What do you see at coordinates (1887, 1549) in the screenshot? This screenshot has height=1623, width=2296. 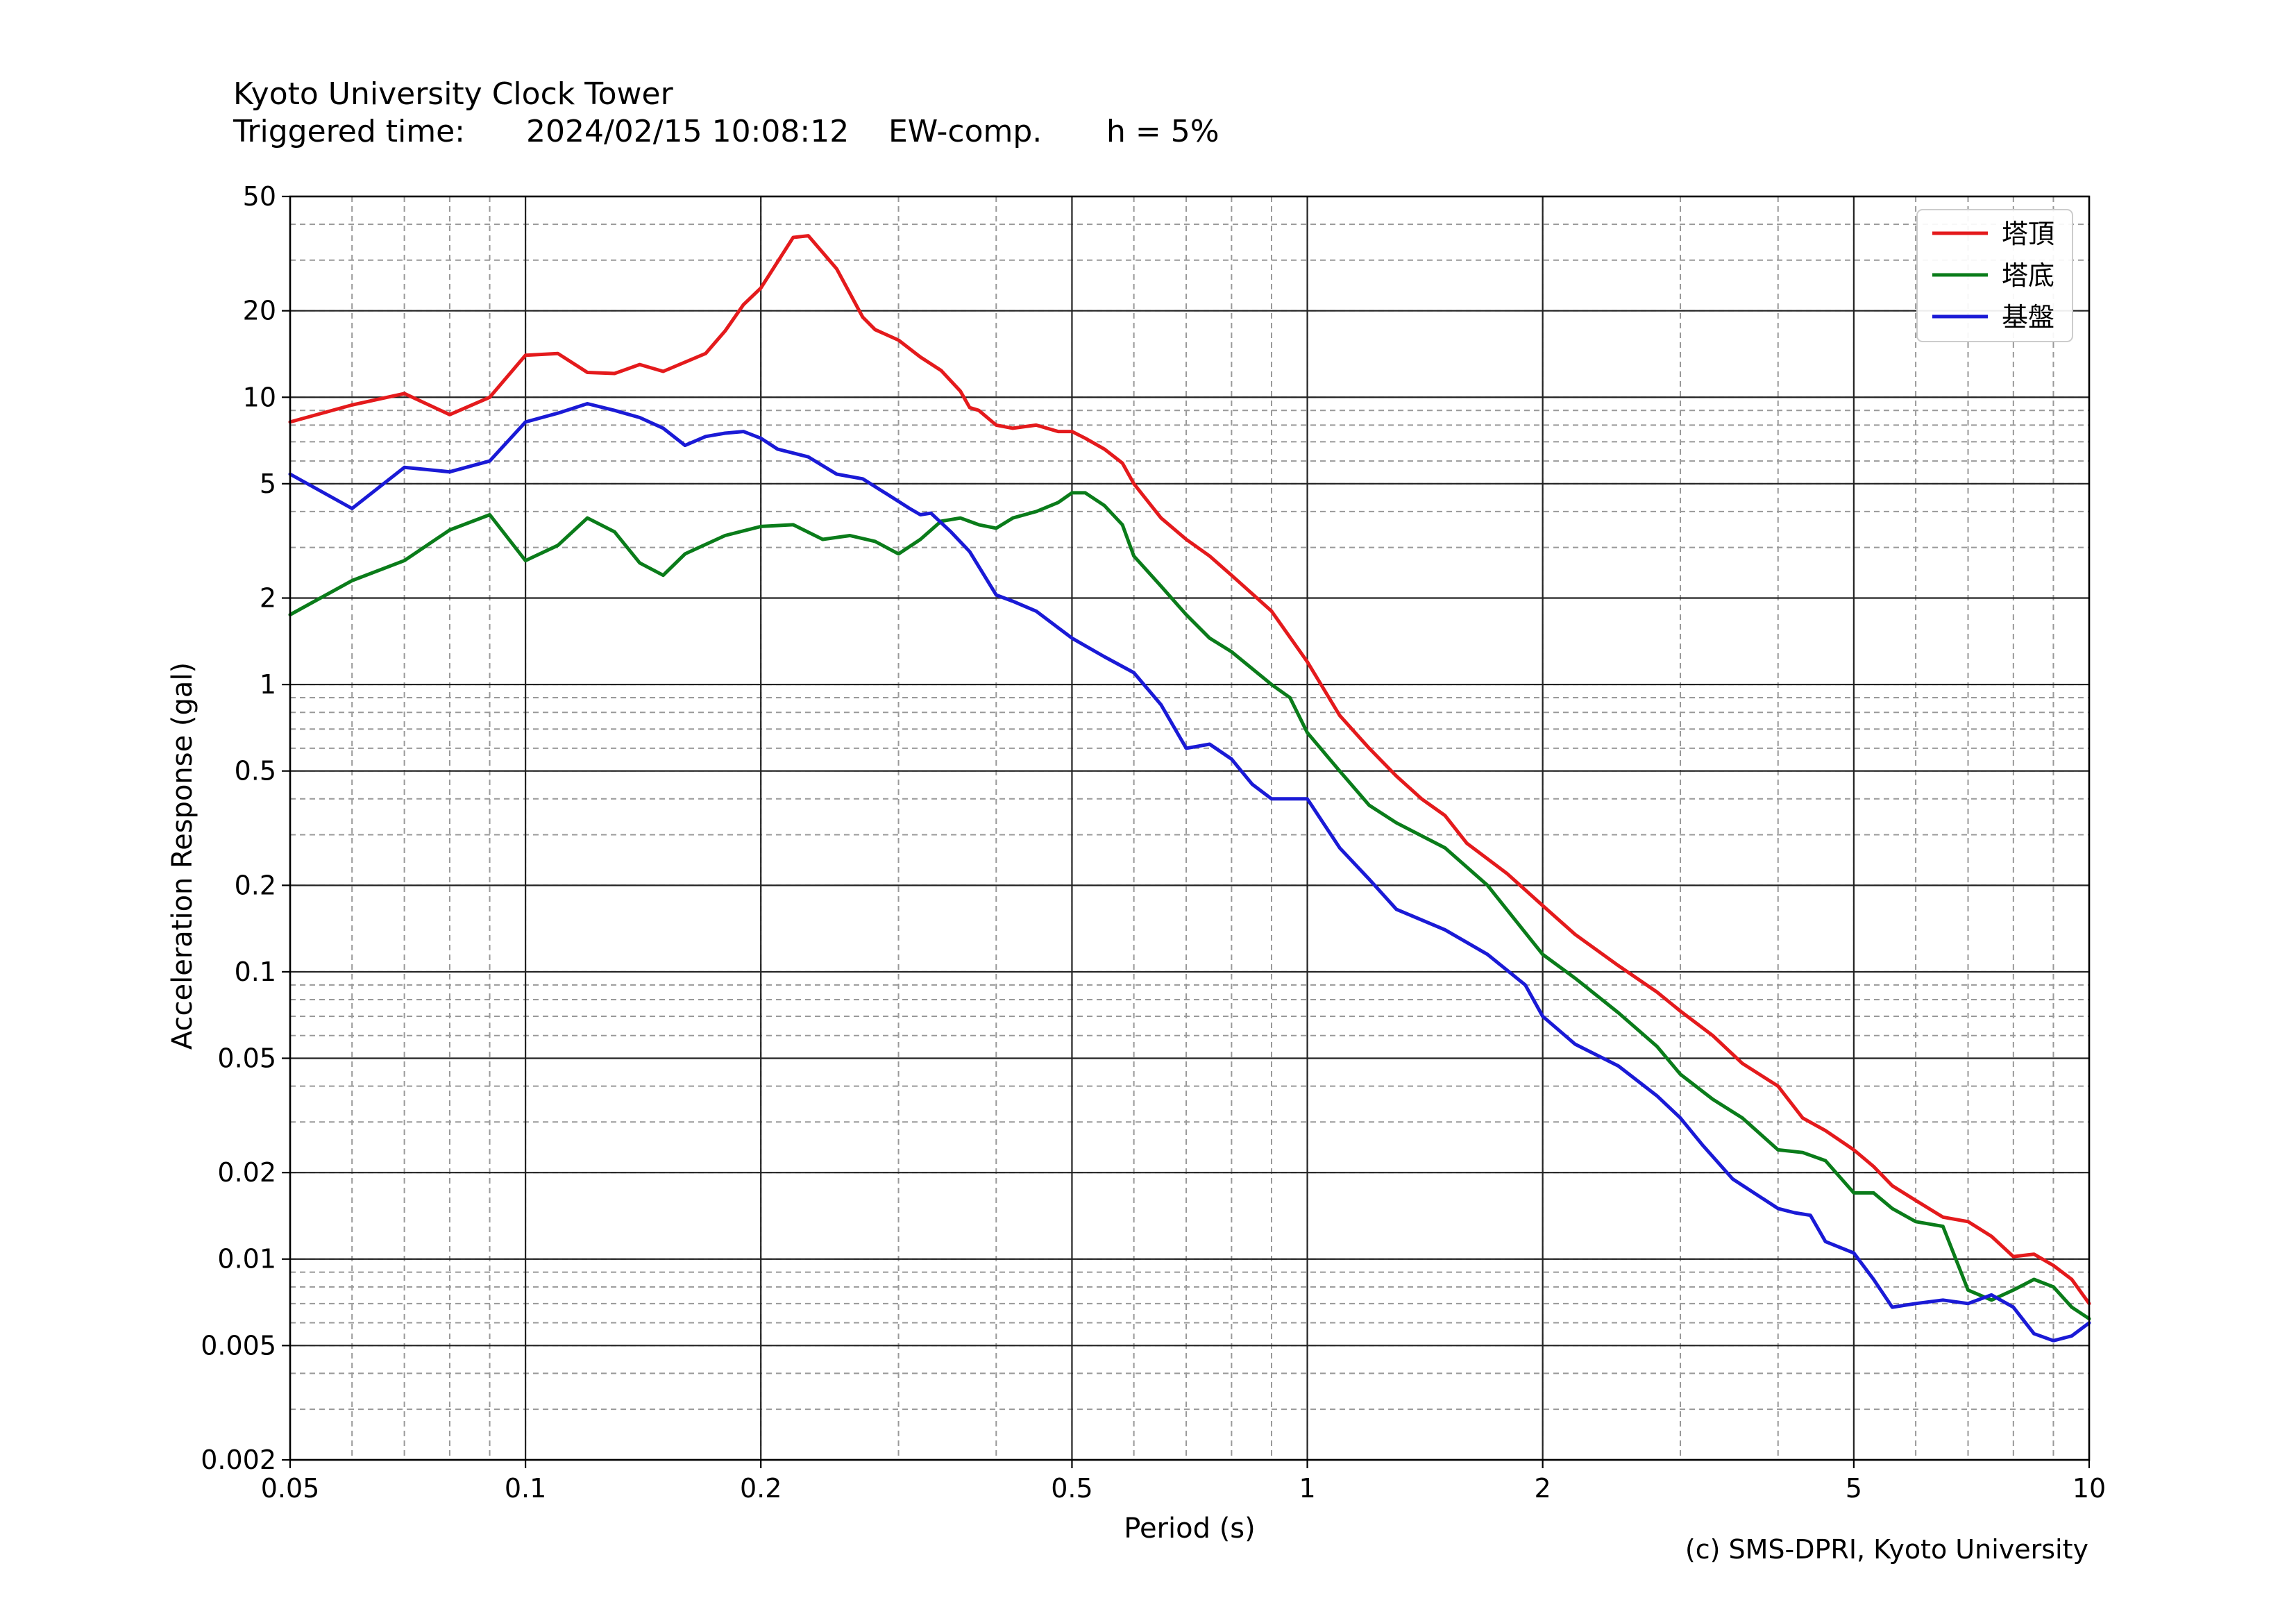 I see `copyright-text: (c) SMS-DPRI, Kyoto University` at bounding box center [1887, 1549].